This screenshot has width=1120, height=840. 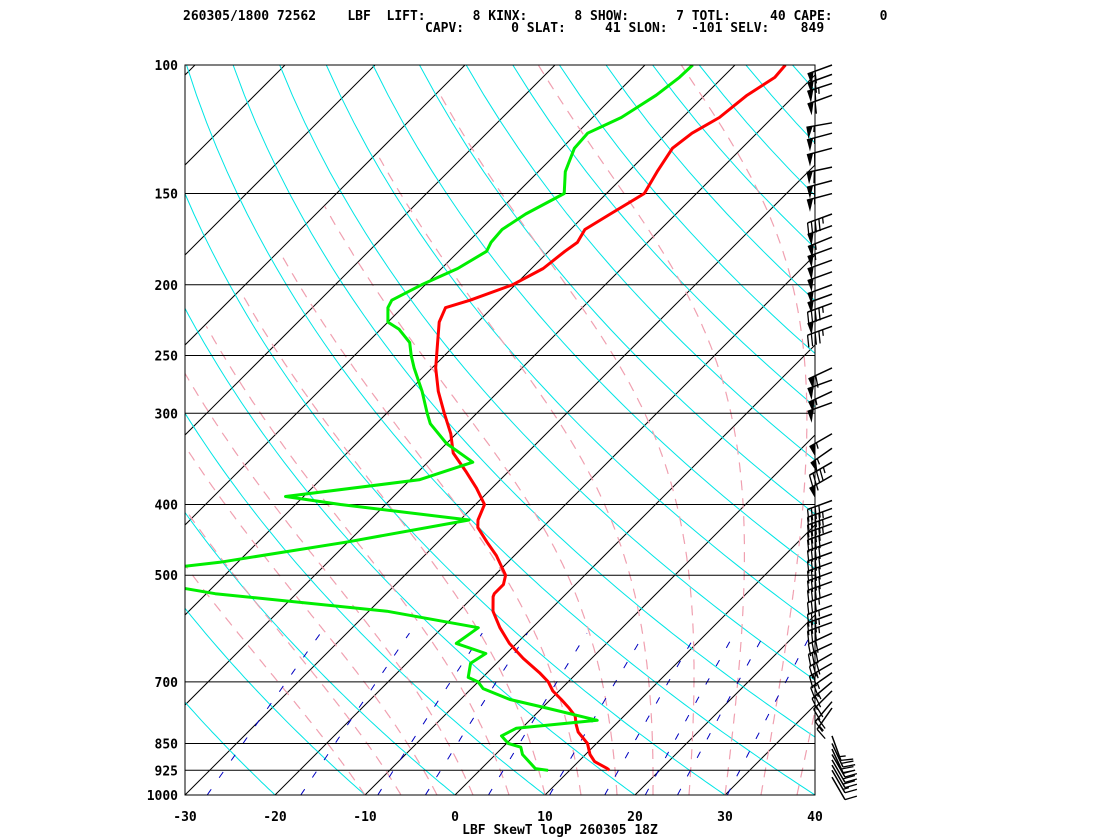 I want to click on temperature-label-40: 40, so click(x=815, y=817).